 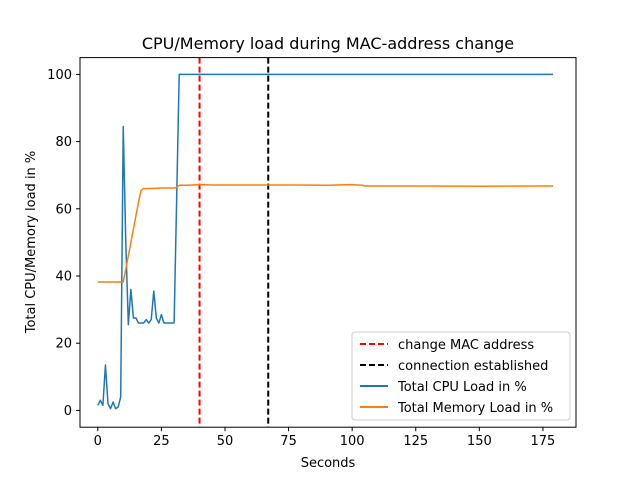 What do you see at coordinates (63, 277) in the screenshot?
I see `y-tick-label: 40` at bounding box center [63, 277].